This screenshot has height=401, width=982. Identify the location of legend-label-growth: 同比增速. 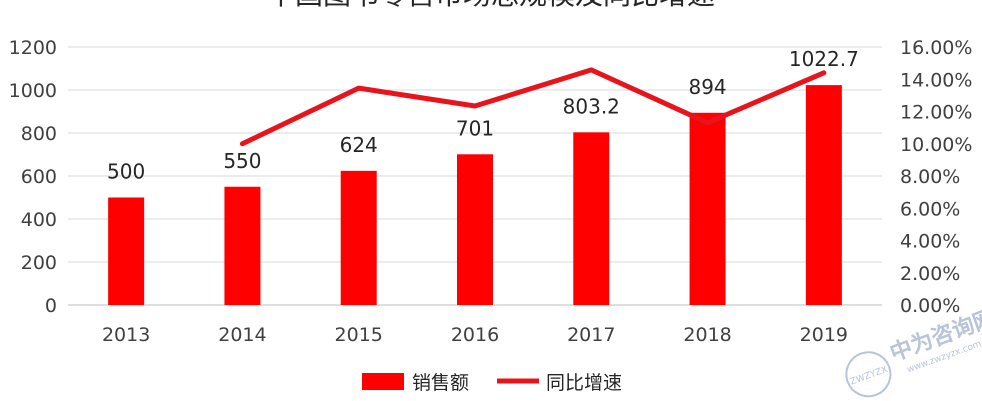
(584, 383).